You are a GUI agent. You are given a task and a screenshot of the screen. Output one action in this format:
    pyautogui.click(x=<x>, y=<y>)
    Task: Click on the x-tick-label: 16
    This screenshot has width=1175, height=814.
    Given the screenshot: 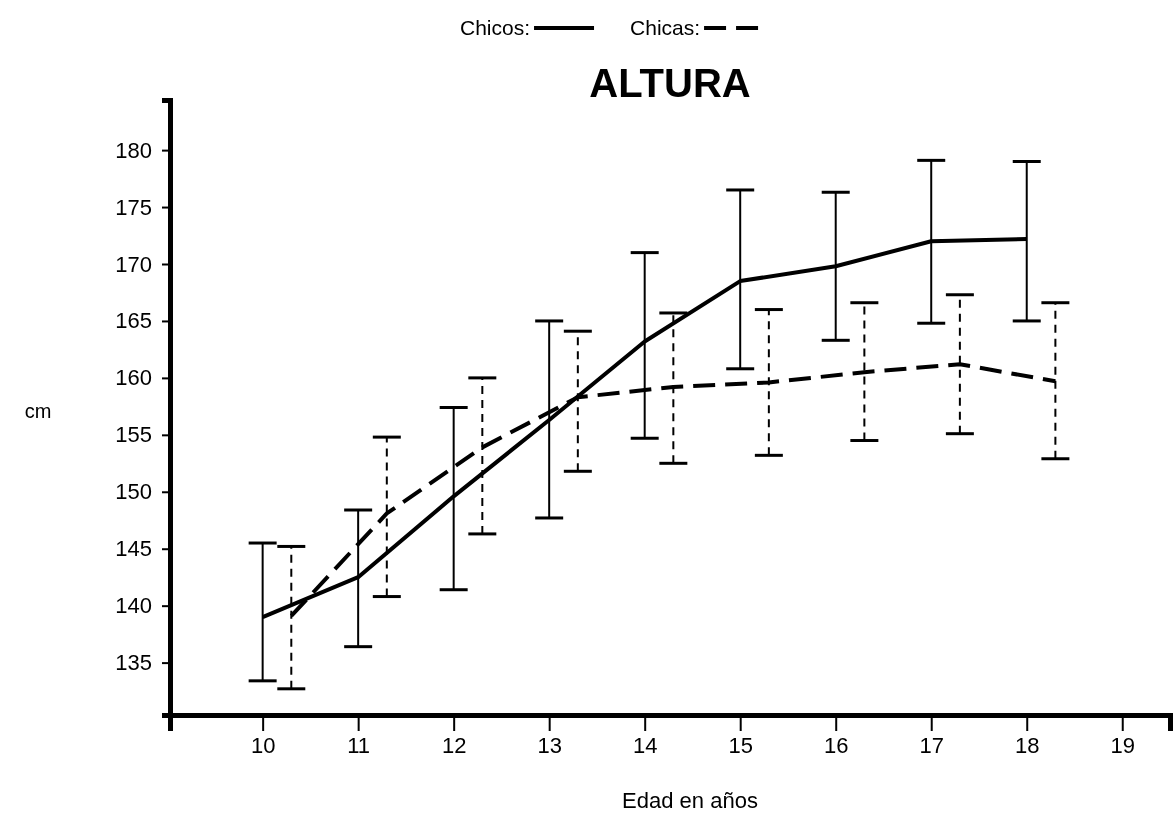 What is the action you would take?
    pyautogui.click(x=836, y=745)
    